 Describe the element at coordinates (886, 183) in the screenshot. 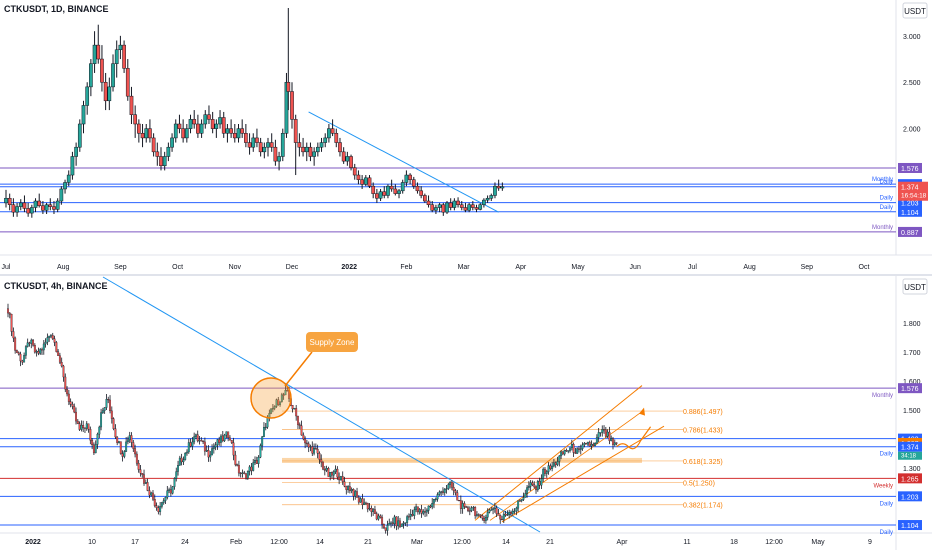

I see `daily-level-side-label: Daily` at that location.